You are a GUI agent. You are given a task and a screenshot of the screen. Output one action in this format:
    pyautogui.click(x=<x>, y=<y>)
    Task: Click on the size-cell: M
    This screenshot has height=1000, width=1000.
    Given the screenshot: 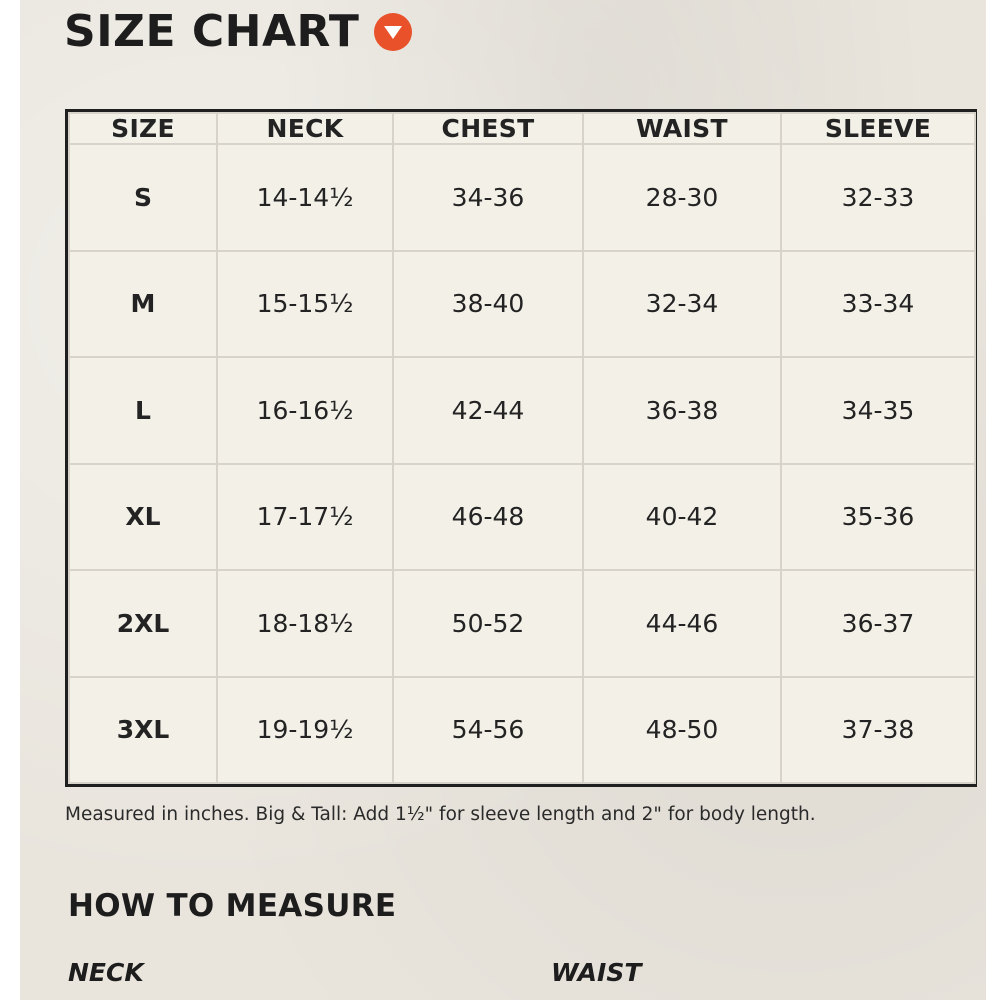 What is the action you would take?
    pyautogui.click(x=143, y=303)
    